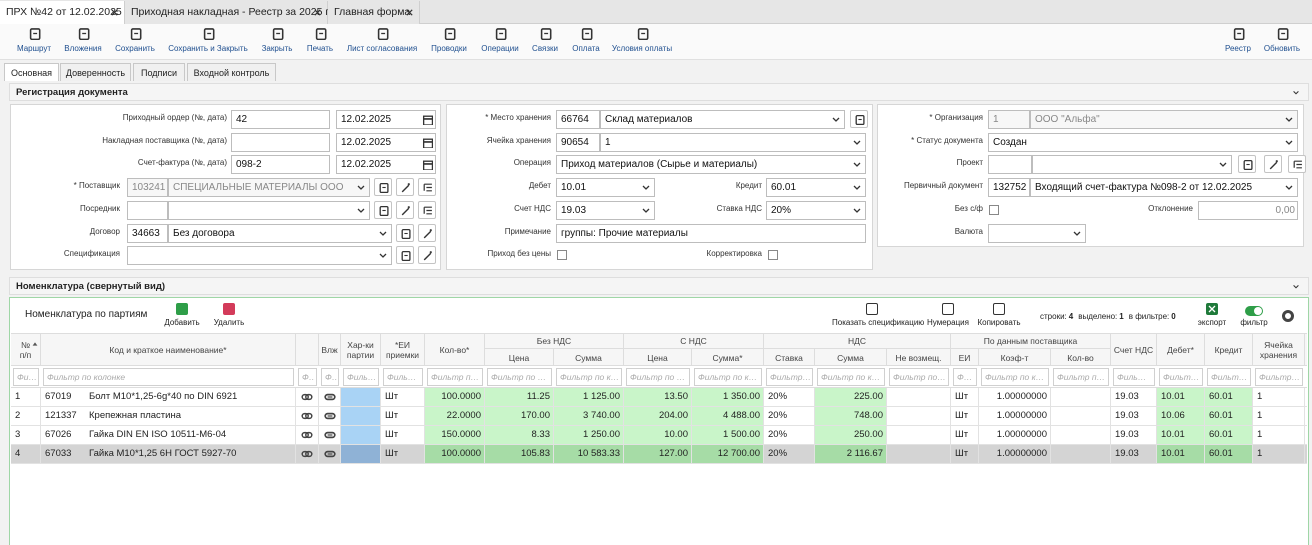  I want to click on column-header: Сумма*, so click(728, 357).